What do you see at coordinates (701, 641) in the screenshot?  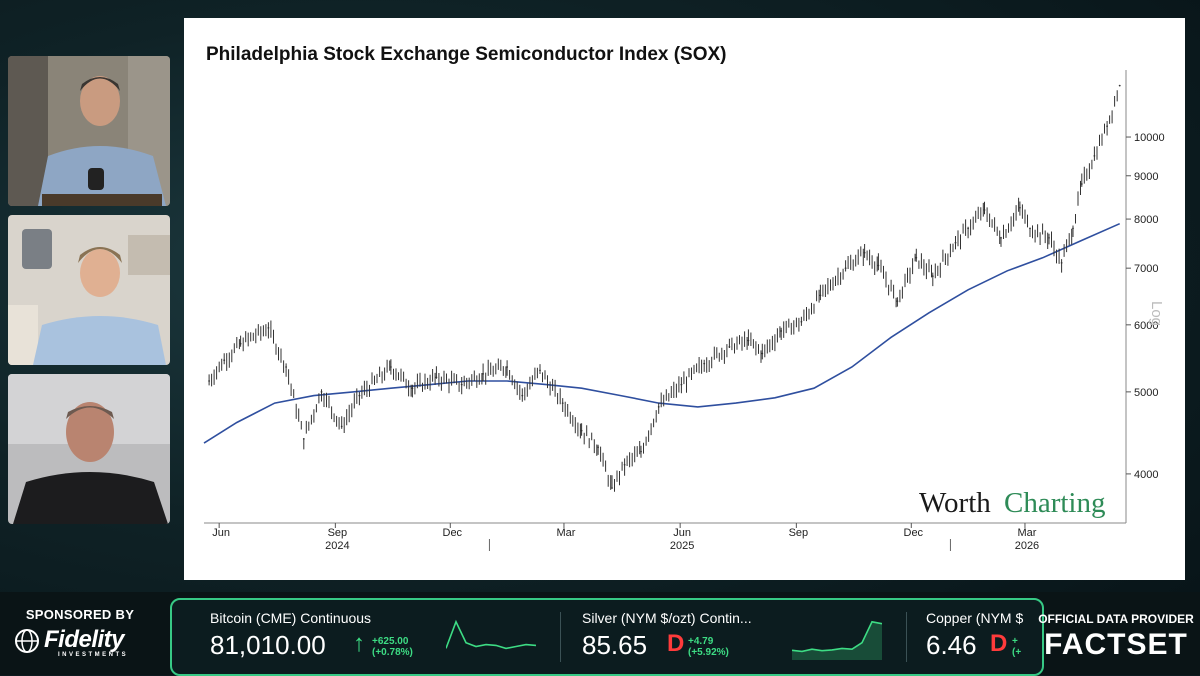 I see `ticker-change-abs: +4.79` at bounding box center [701, 641].